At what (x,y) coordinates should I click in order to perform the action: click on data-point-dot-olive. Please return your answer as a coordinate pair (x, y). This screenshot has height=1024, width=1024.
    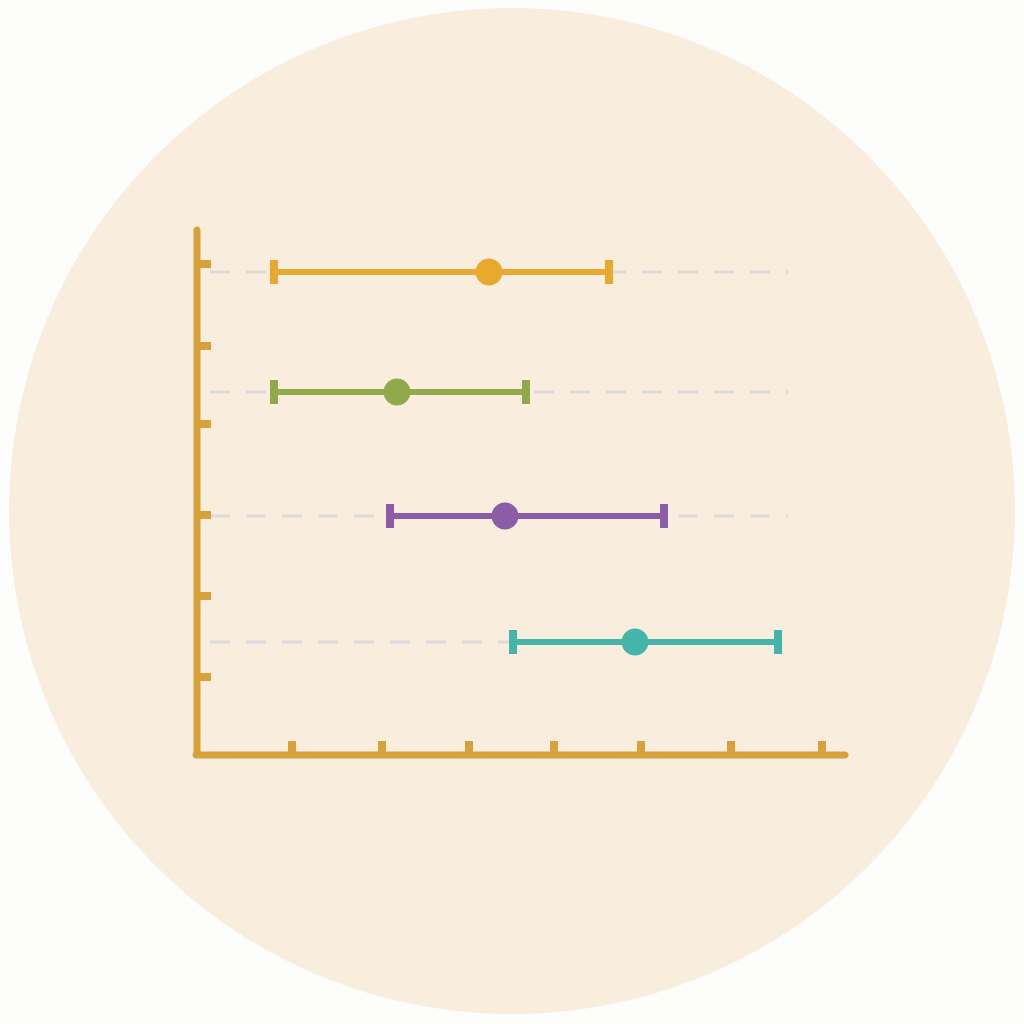
    Looking at the image, I should click on (397, 392).